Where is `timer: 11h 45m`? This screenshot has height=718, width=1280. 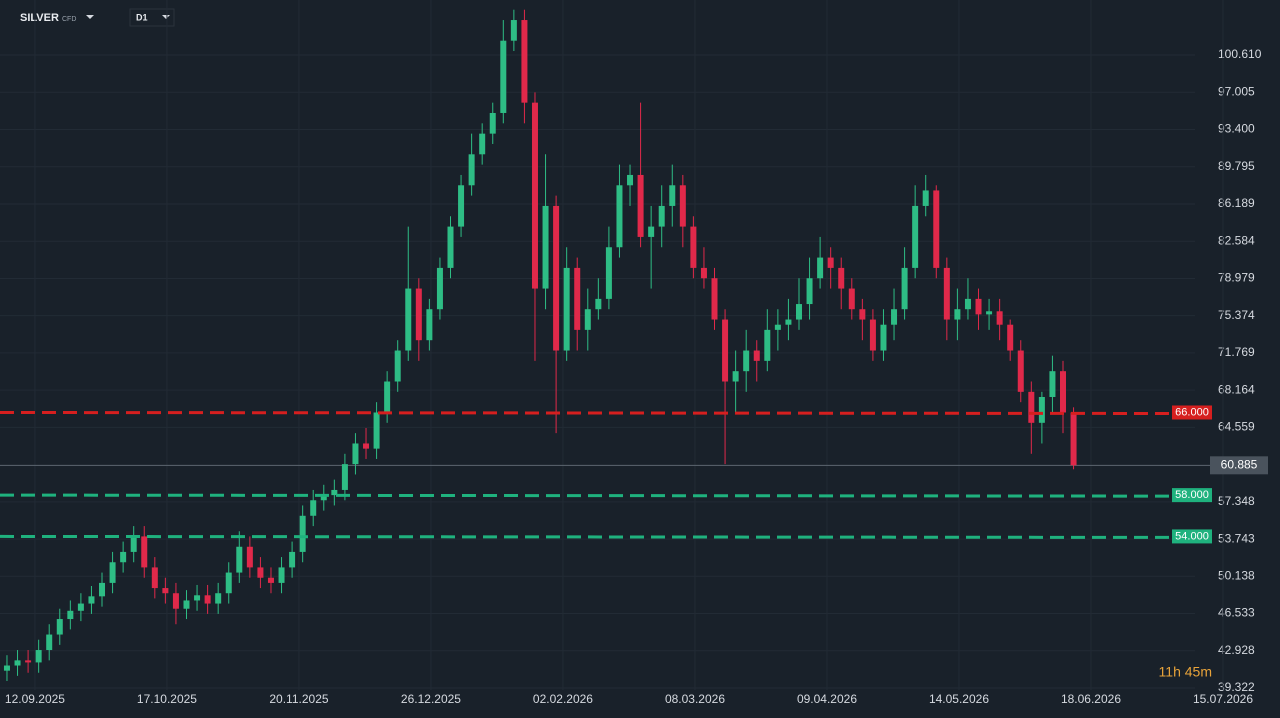
timer: 11h 45m is located at coordinates (1185, 672).